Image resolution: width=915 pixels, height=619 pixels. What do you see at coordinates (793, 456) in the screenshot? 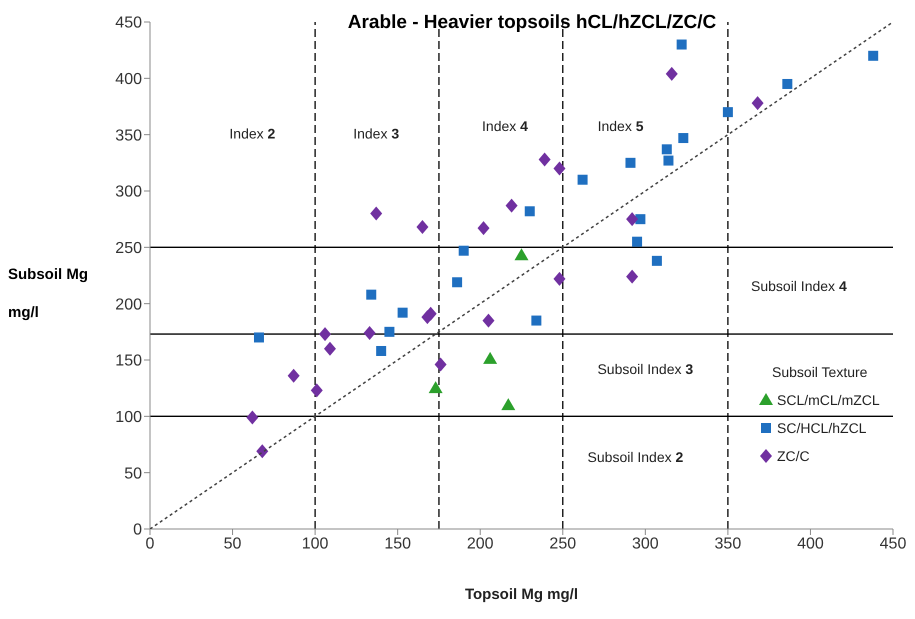
I see `legend-label: ZC/C` at bounding box center [793, 456].